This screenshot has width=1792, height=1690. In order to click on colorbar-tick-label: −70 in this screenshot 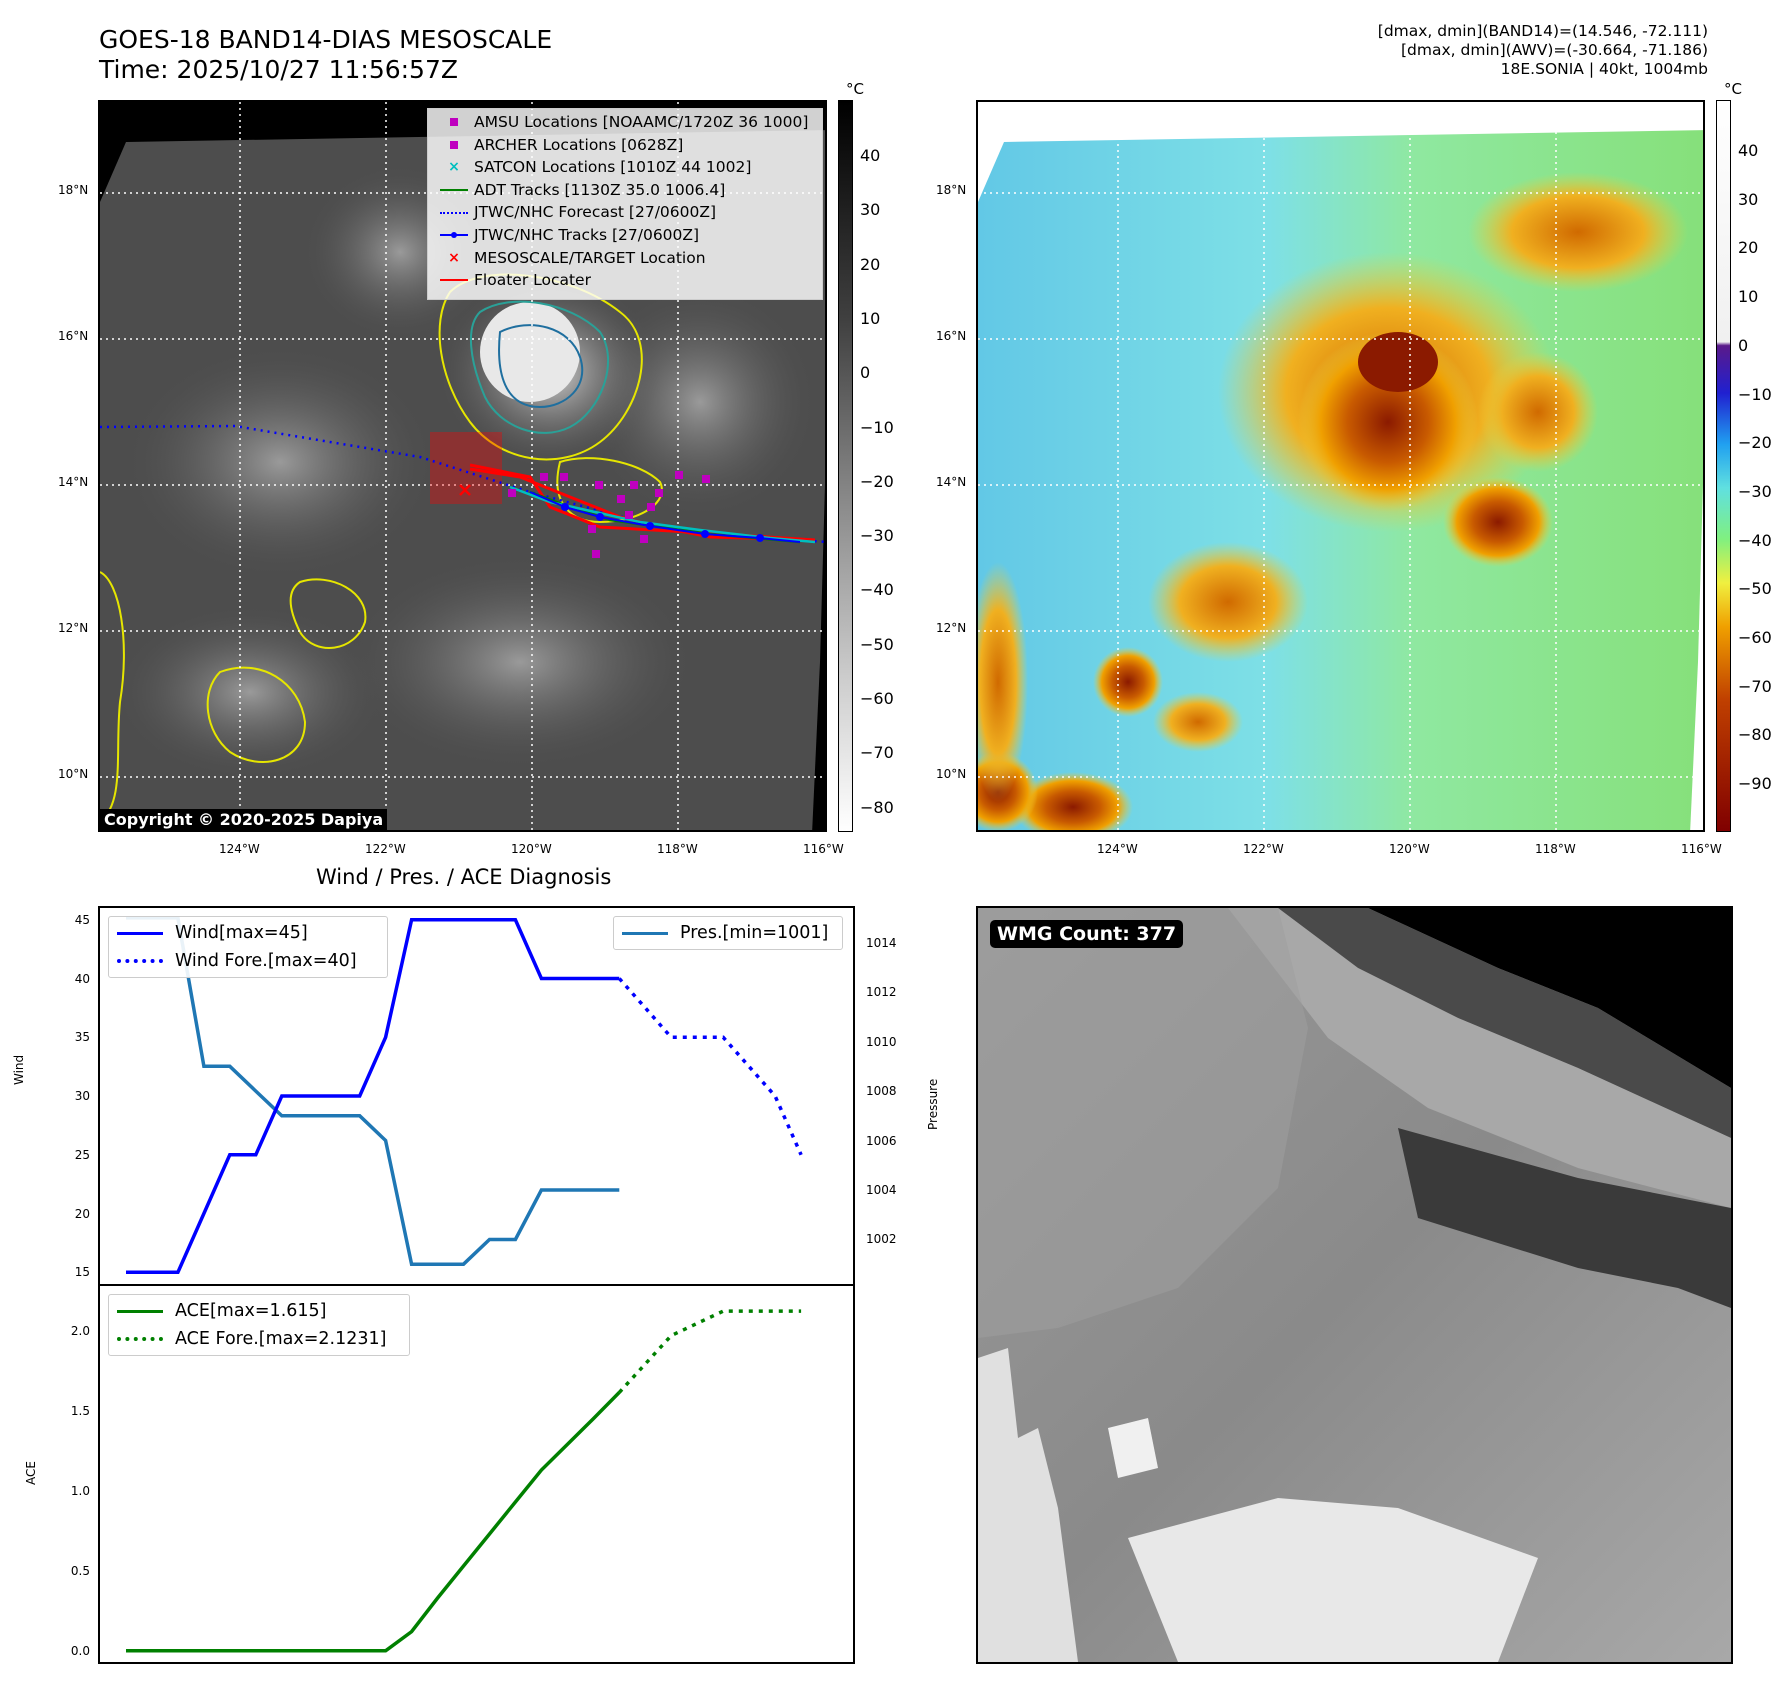, I will do `click(877, 753)`.